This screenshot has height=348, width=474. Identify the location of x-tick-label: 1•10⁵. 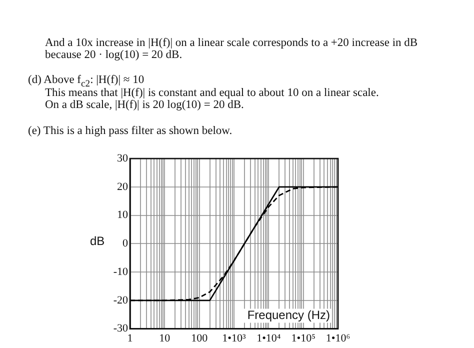
(303, 338).